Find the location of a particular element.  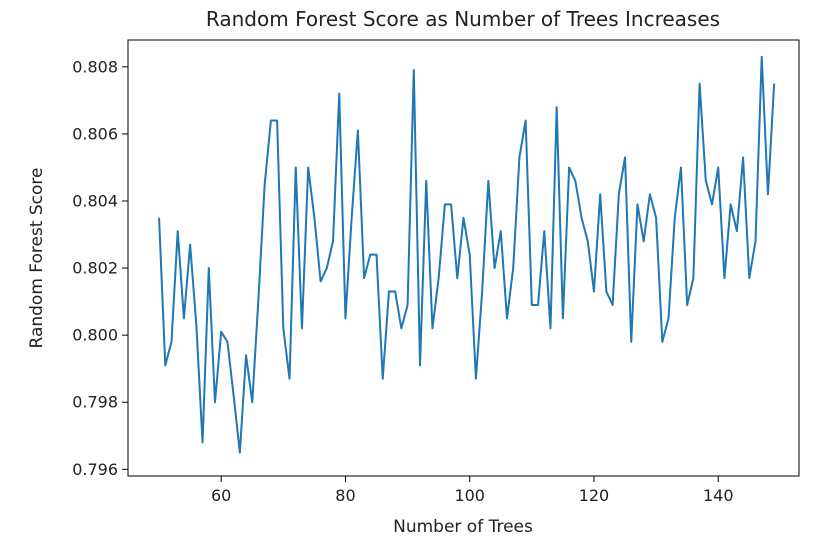

y-axis-title: Random Forest Score is located at coordinates (37, 258).